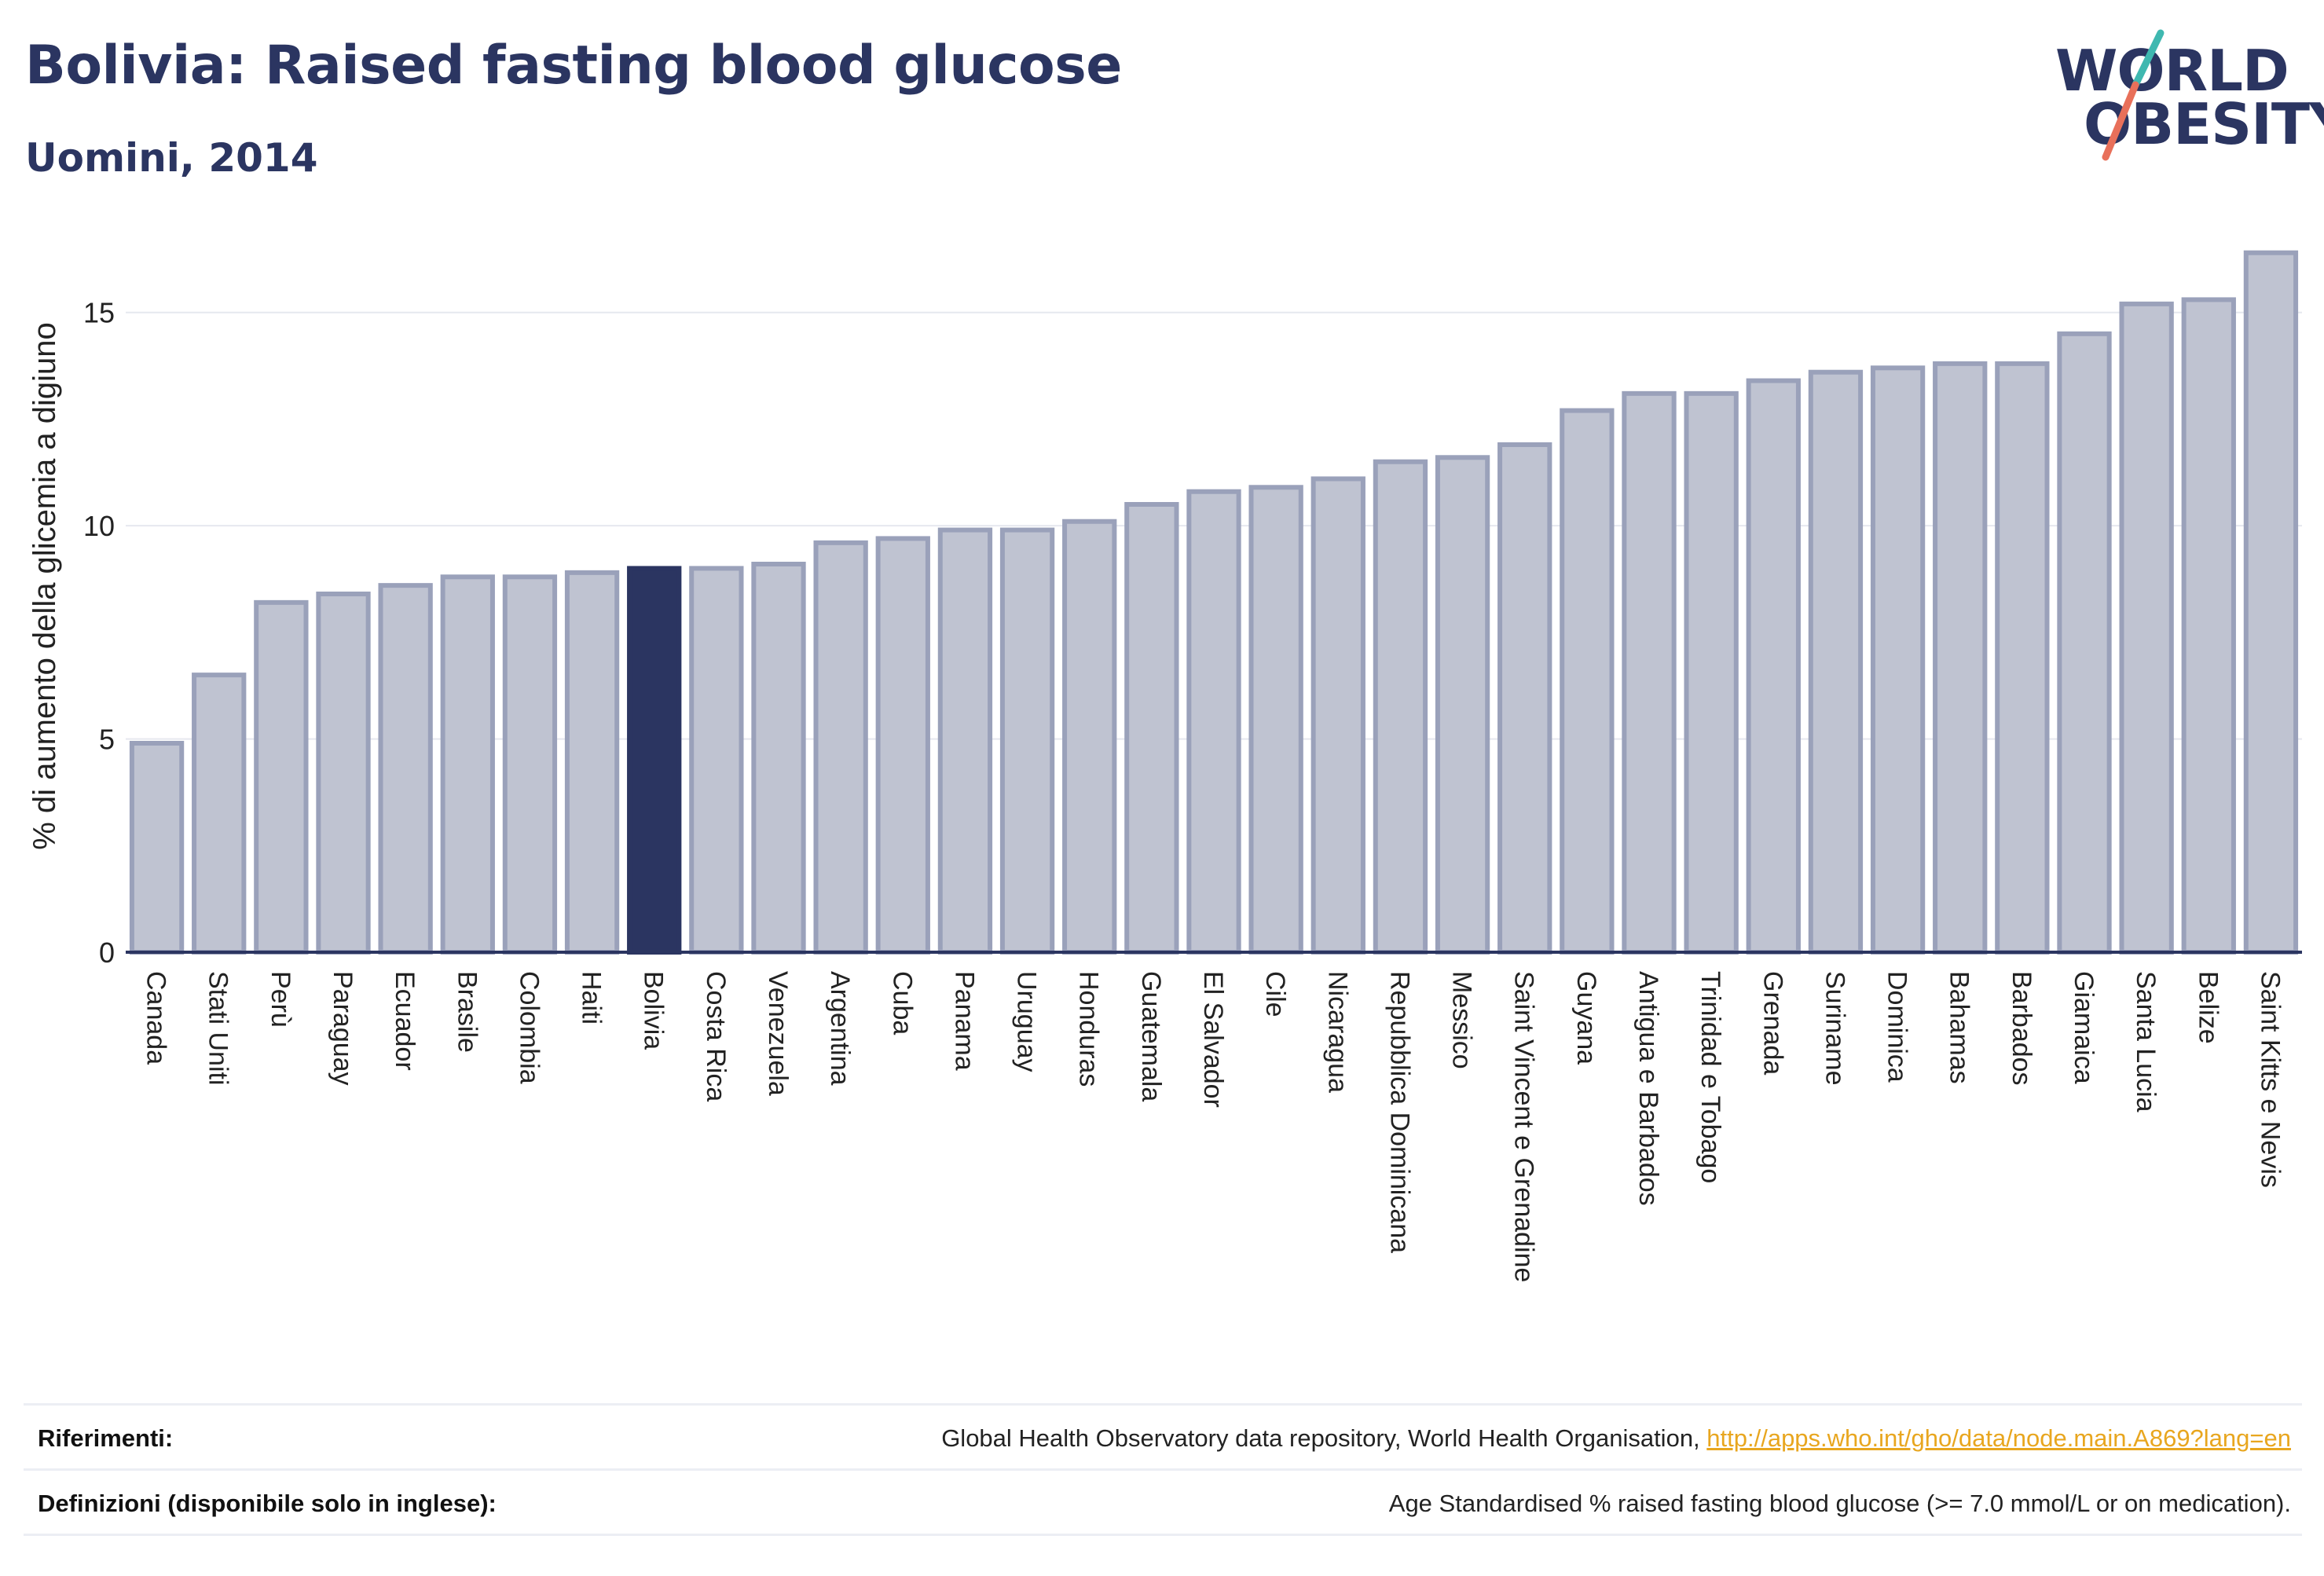 The height and width of the screenshot is (1576, 2324). I want to click on bar-ecuador, so click(405, 769).